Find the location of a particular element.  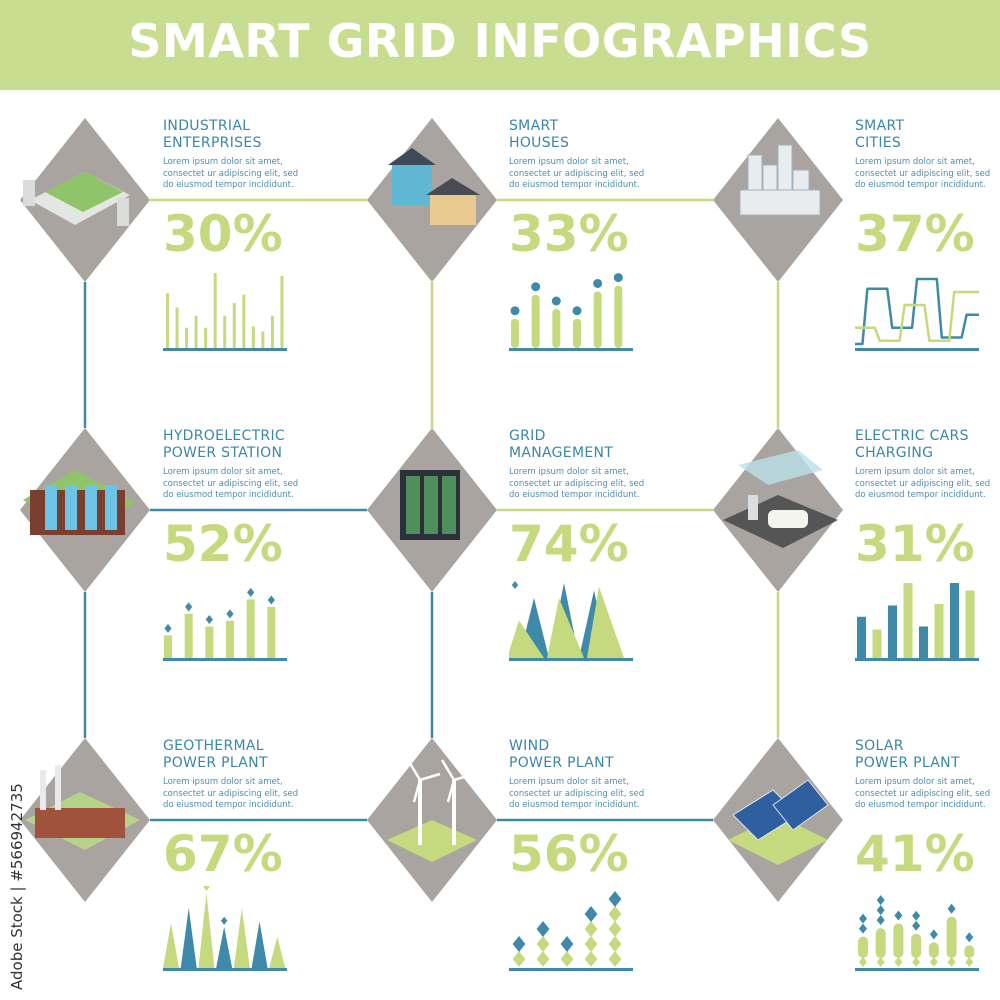

page-title: SMART GRID INFOGRAPHICS is located at coordinates (500, 41).